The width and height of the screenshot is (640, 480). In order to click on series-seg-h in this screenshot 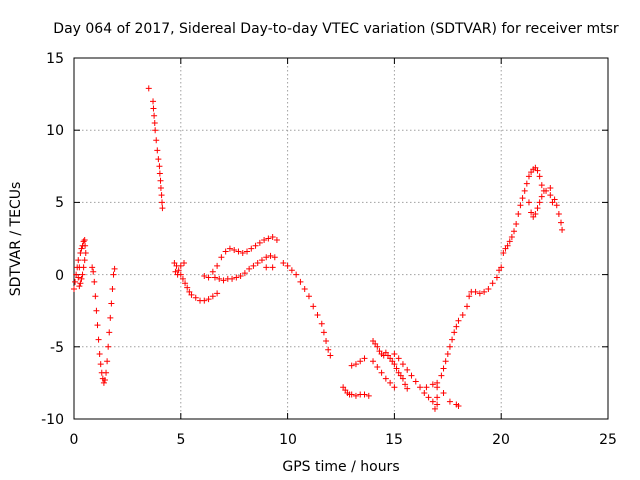, I will do `click(356, 377)`.